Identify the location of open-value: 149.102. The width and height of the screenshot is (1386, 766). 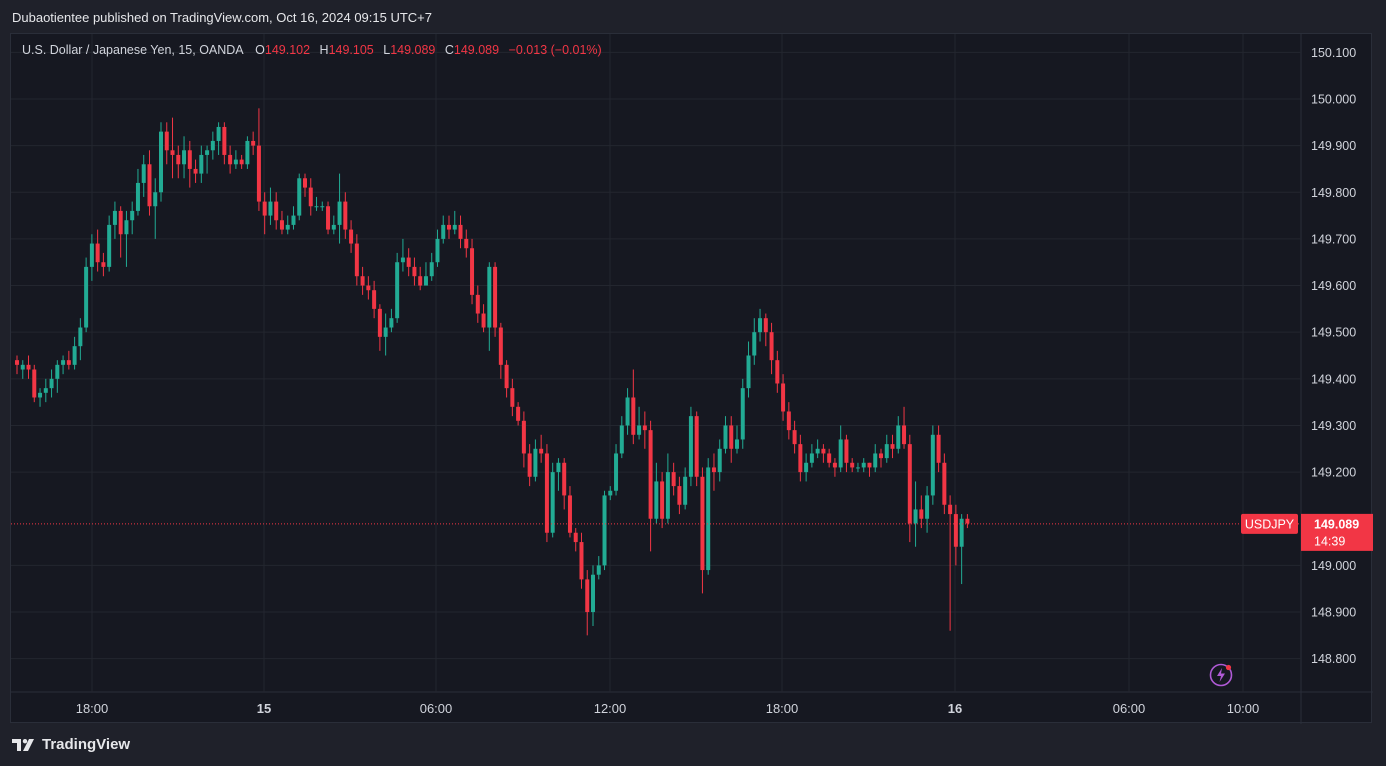
(287, 50).